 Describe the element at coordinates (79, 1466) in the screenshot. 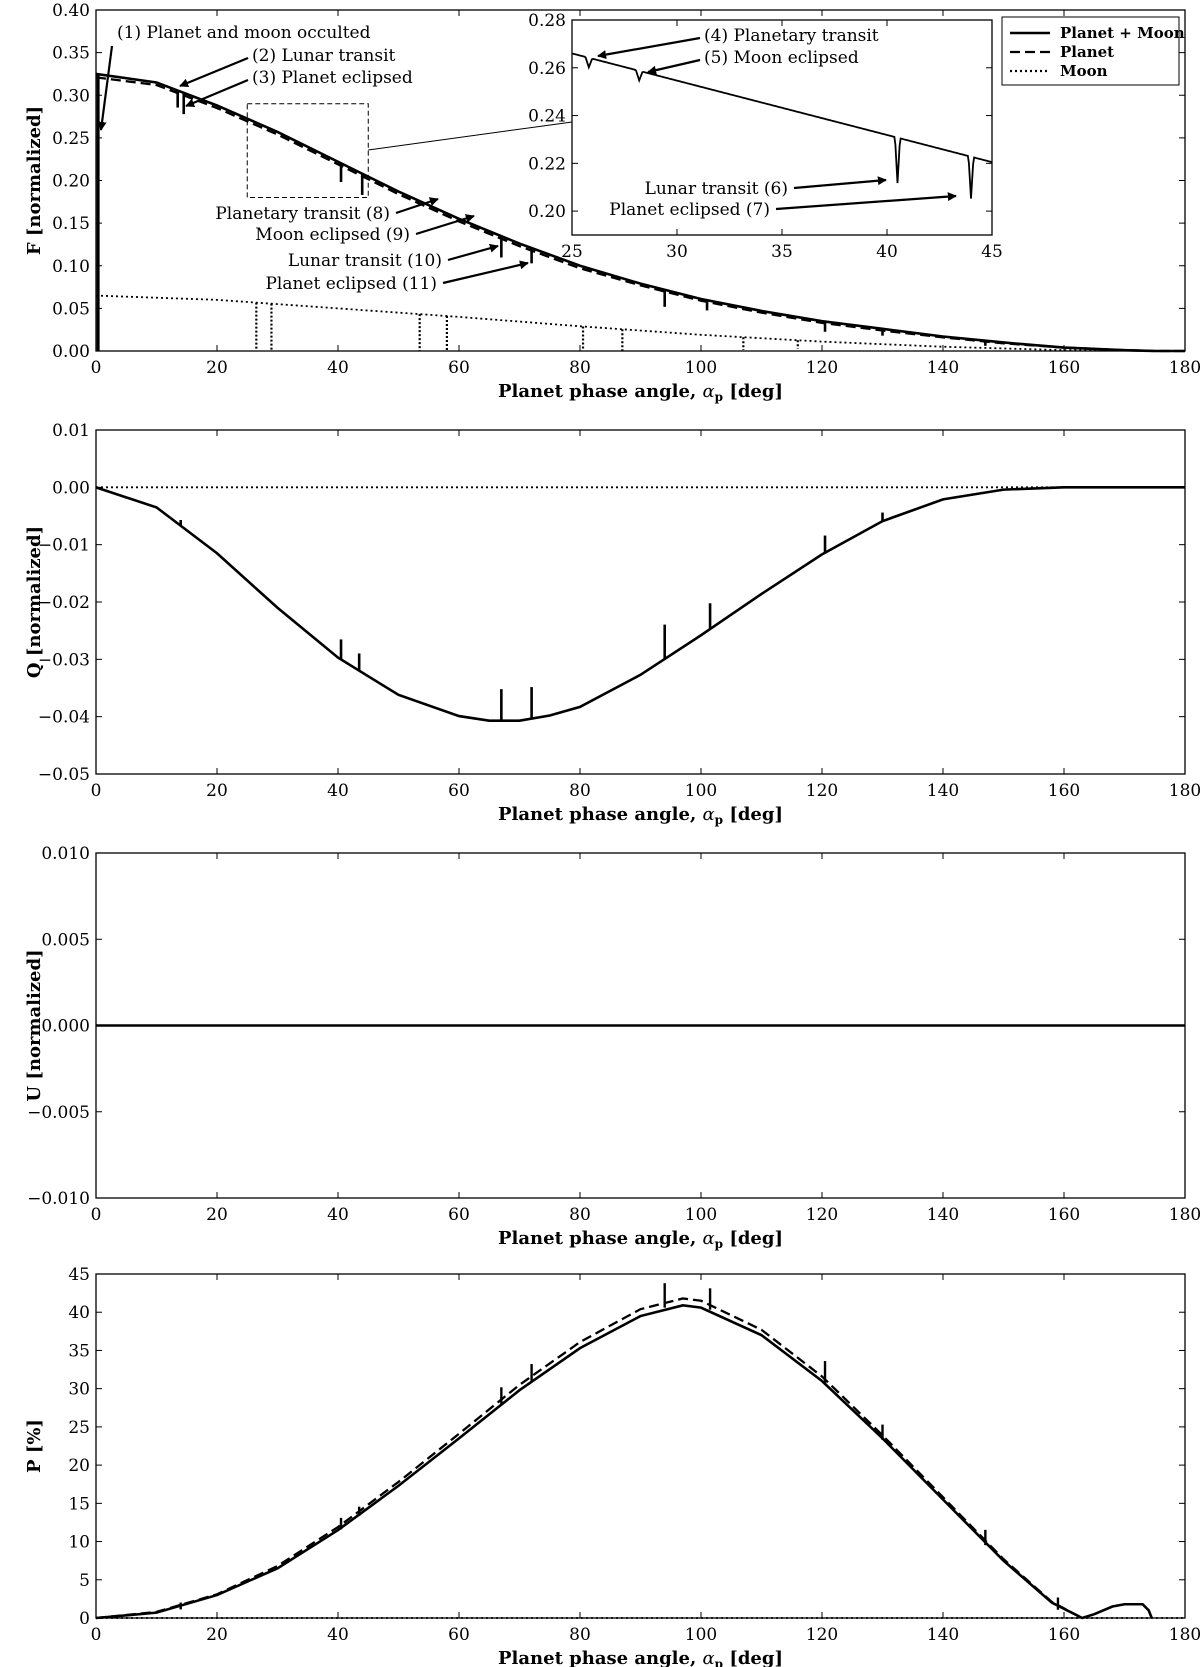

I see `p-y-tick-label: 20` at that location.